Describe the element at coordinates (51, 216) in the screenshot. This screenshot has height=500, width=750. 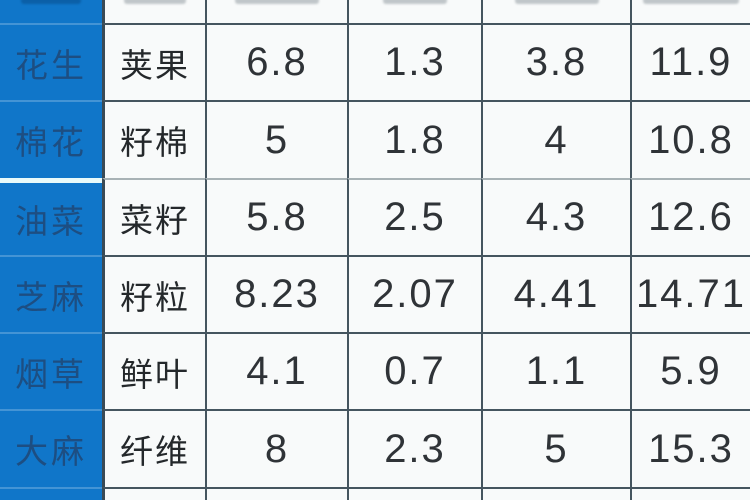
I see `crop-name-cell: 油菜` at that location.